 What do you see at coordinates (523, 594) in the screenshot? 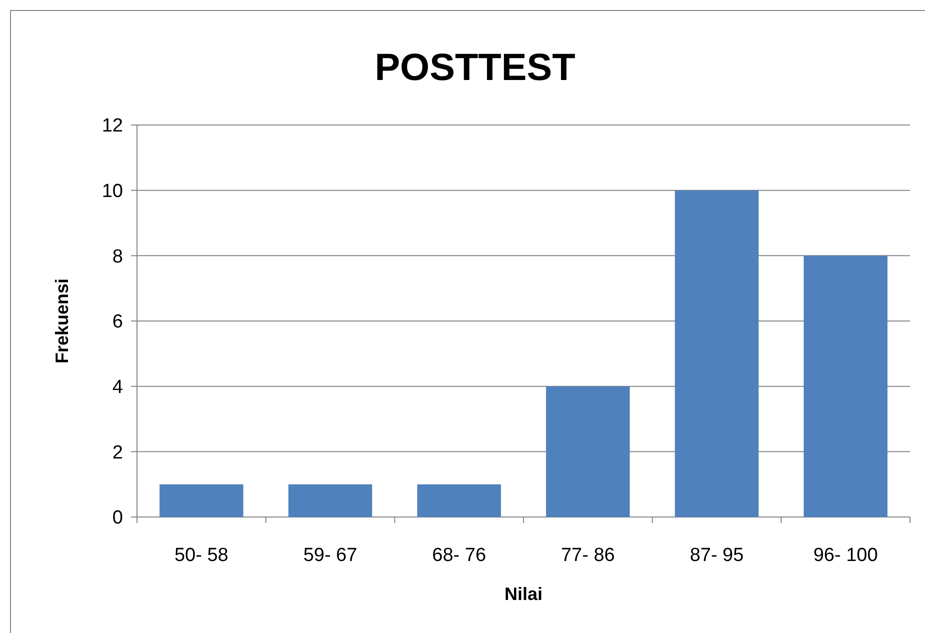
I see `x-axis-title: Nilai` at bounding box center [523, 594].